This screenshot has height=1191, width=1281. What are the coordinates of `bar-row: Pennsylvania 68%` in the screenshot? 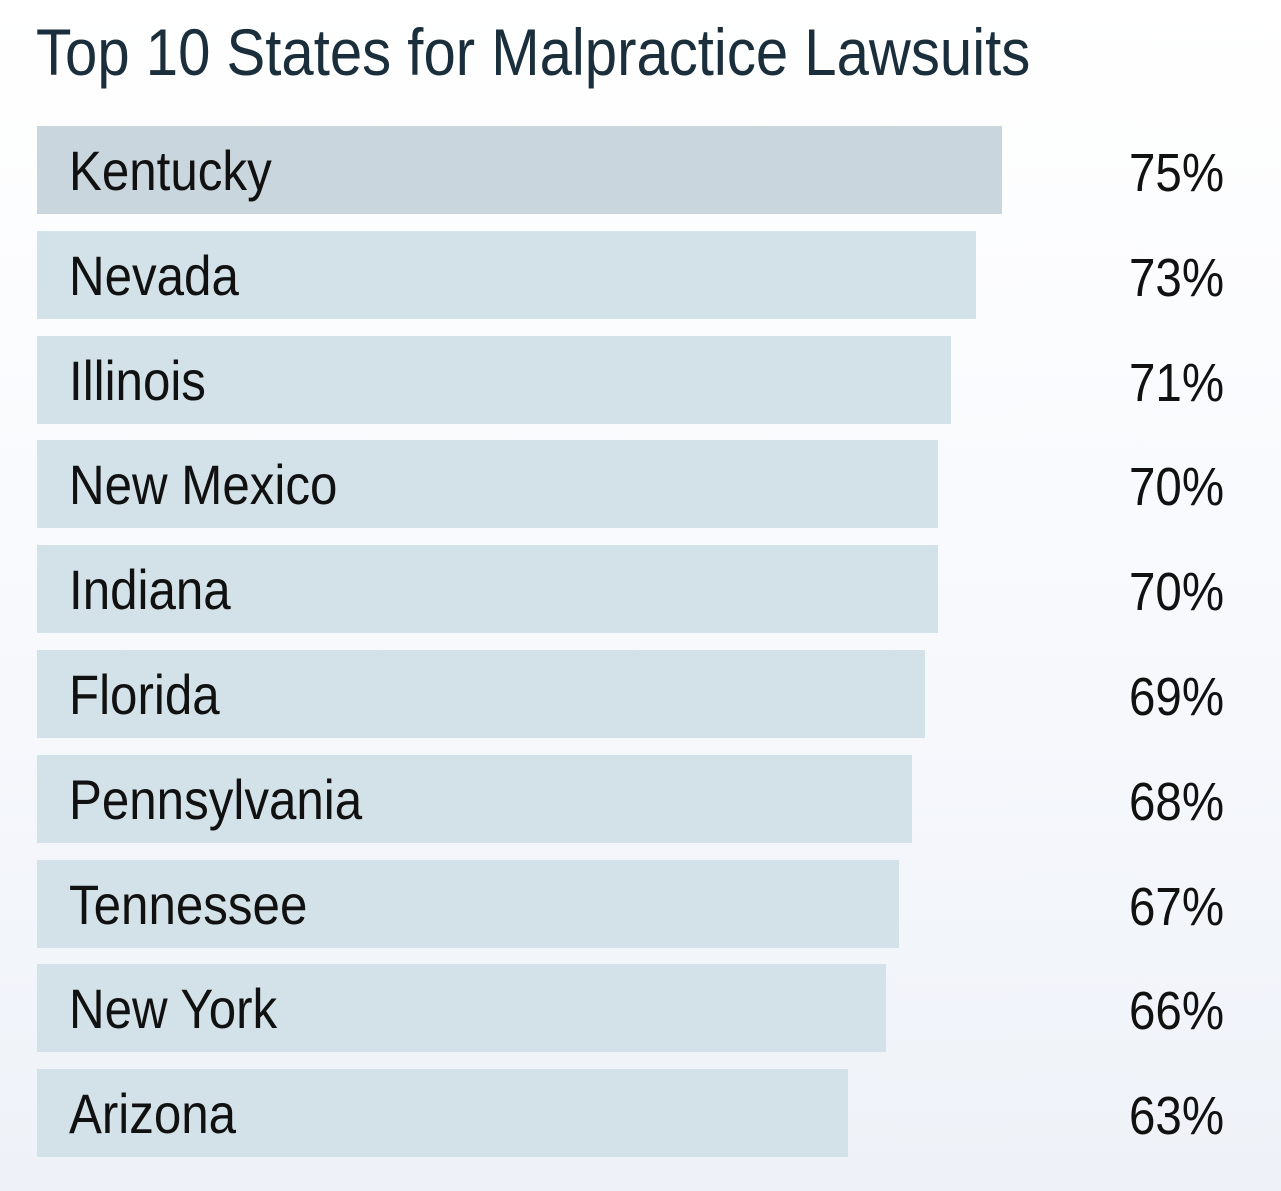 It's located at (640, 799).